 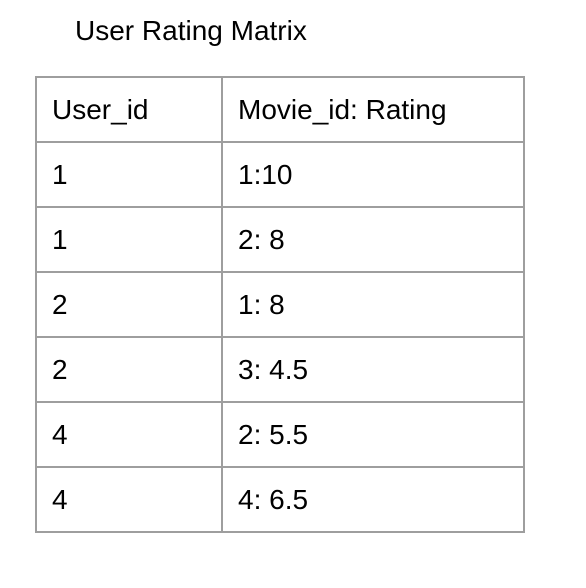 What do you see at coordinates (373, 174) in the screenshot?
I see `movie-rating-cell: 1:10` at bounding box center [373, 174].